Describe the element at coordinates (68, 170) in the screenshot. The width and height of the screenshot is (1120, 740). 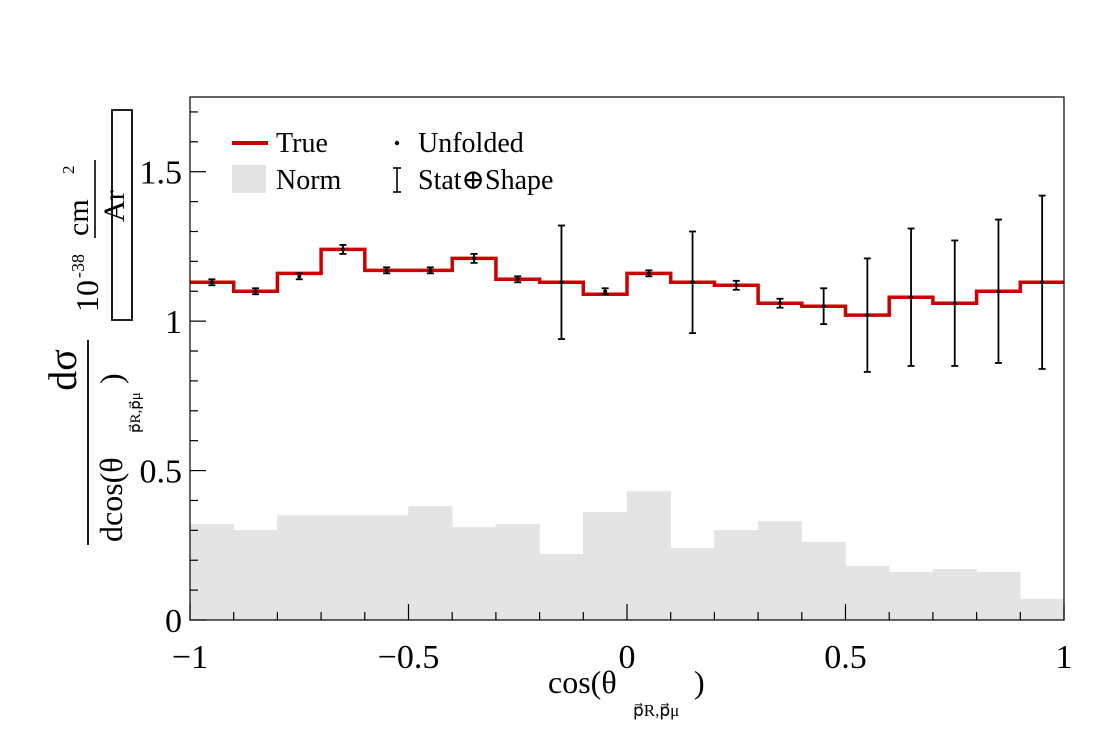
I see `y-units-numerator-exponent: 2` at that location.